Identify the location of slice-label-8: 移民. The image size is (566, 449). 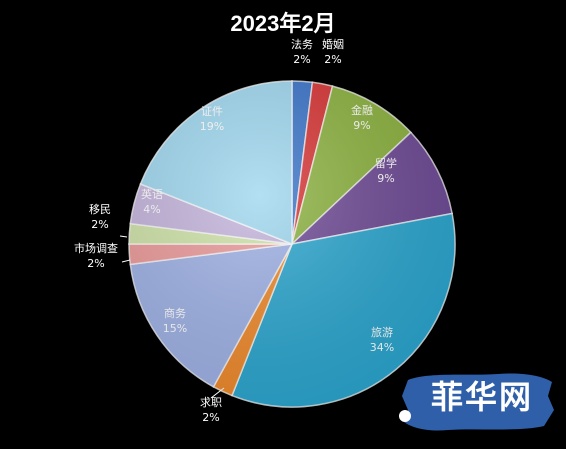
(100, 209).